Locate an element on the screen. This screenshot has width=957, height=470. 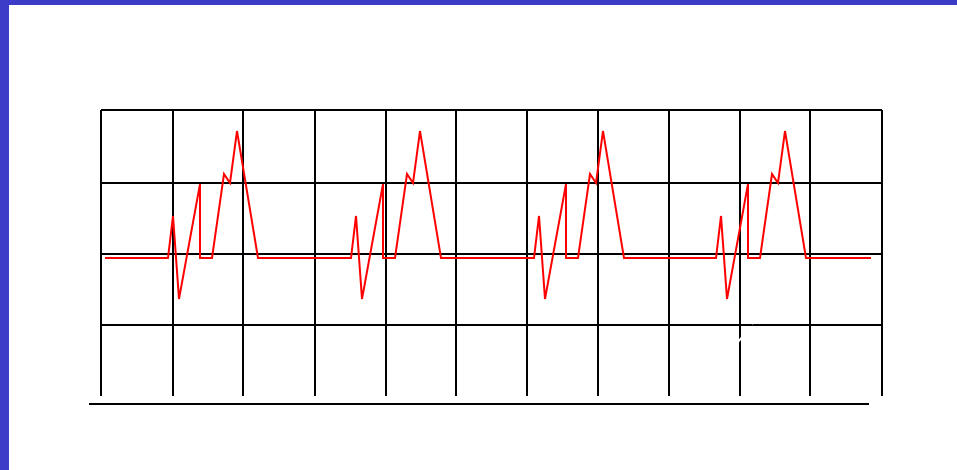
left-border-bar is located at coordinates (4, 235).